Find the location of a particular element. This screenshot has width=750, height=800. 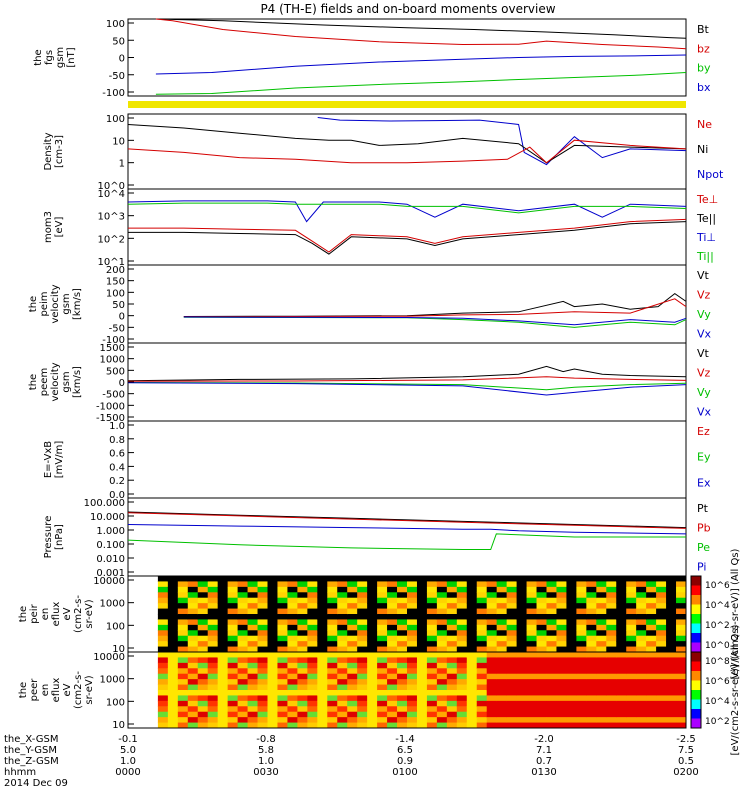

y-axis-label: gsm is located at coordinates (66, 303).